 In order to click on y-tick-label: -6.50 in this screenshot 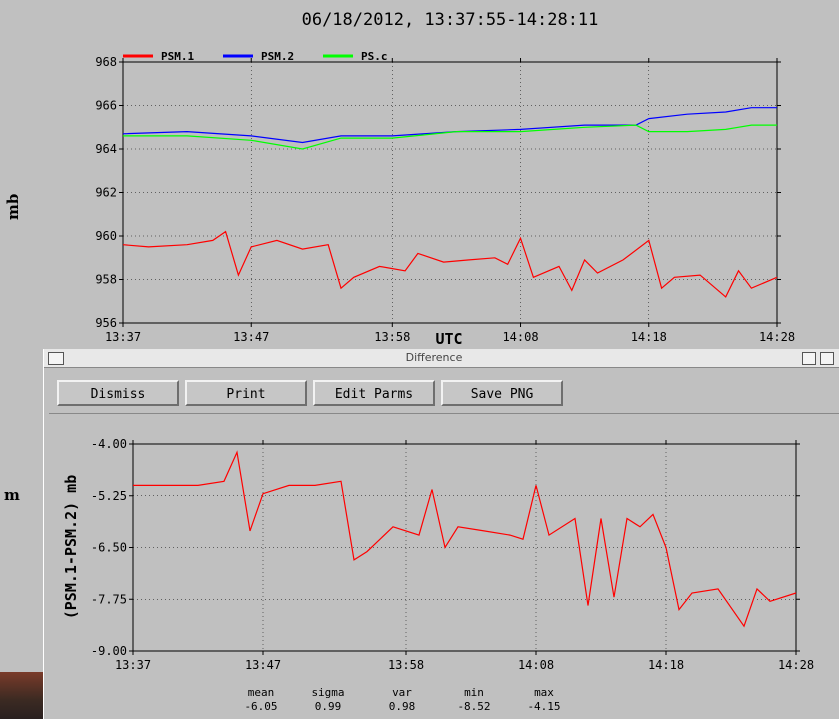, I will do `click(109, 548)`.